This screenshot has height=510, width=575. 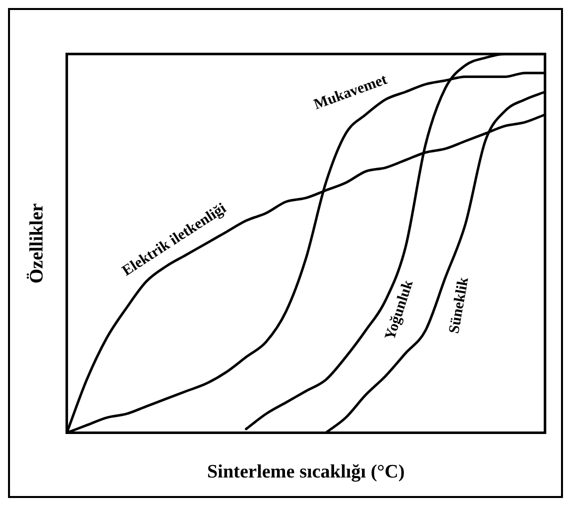 I want to click on x-axis-title: Sinterleme sıcaklığı (°C), so click(x=306, y=472).